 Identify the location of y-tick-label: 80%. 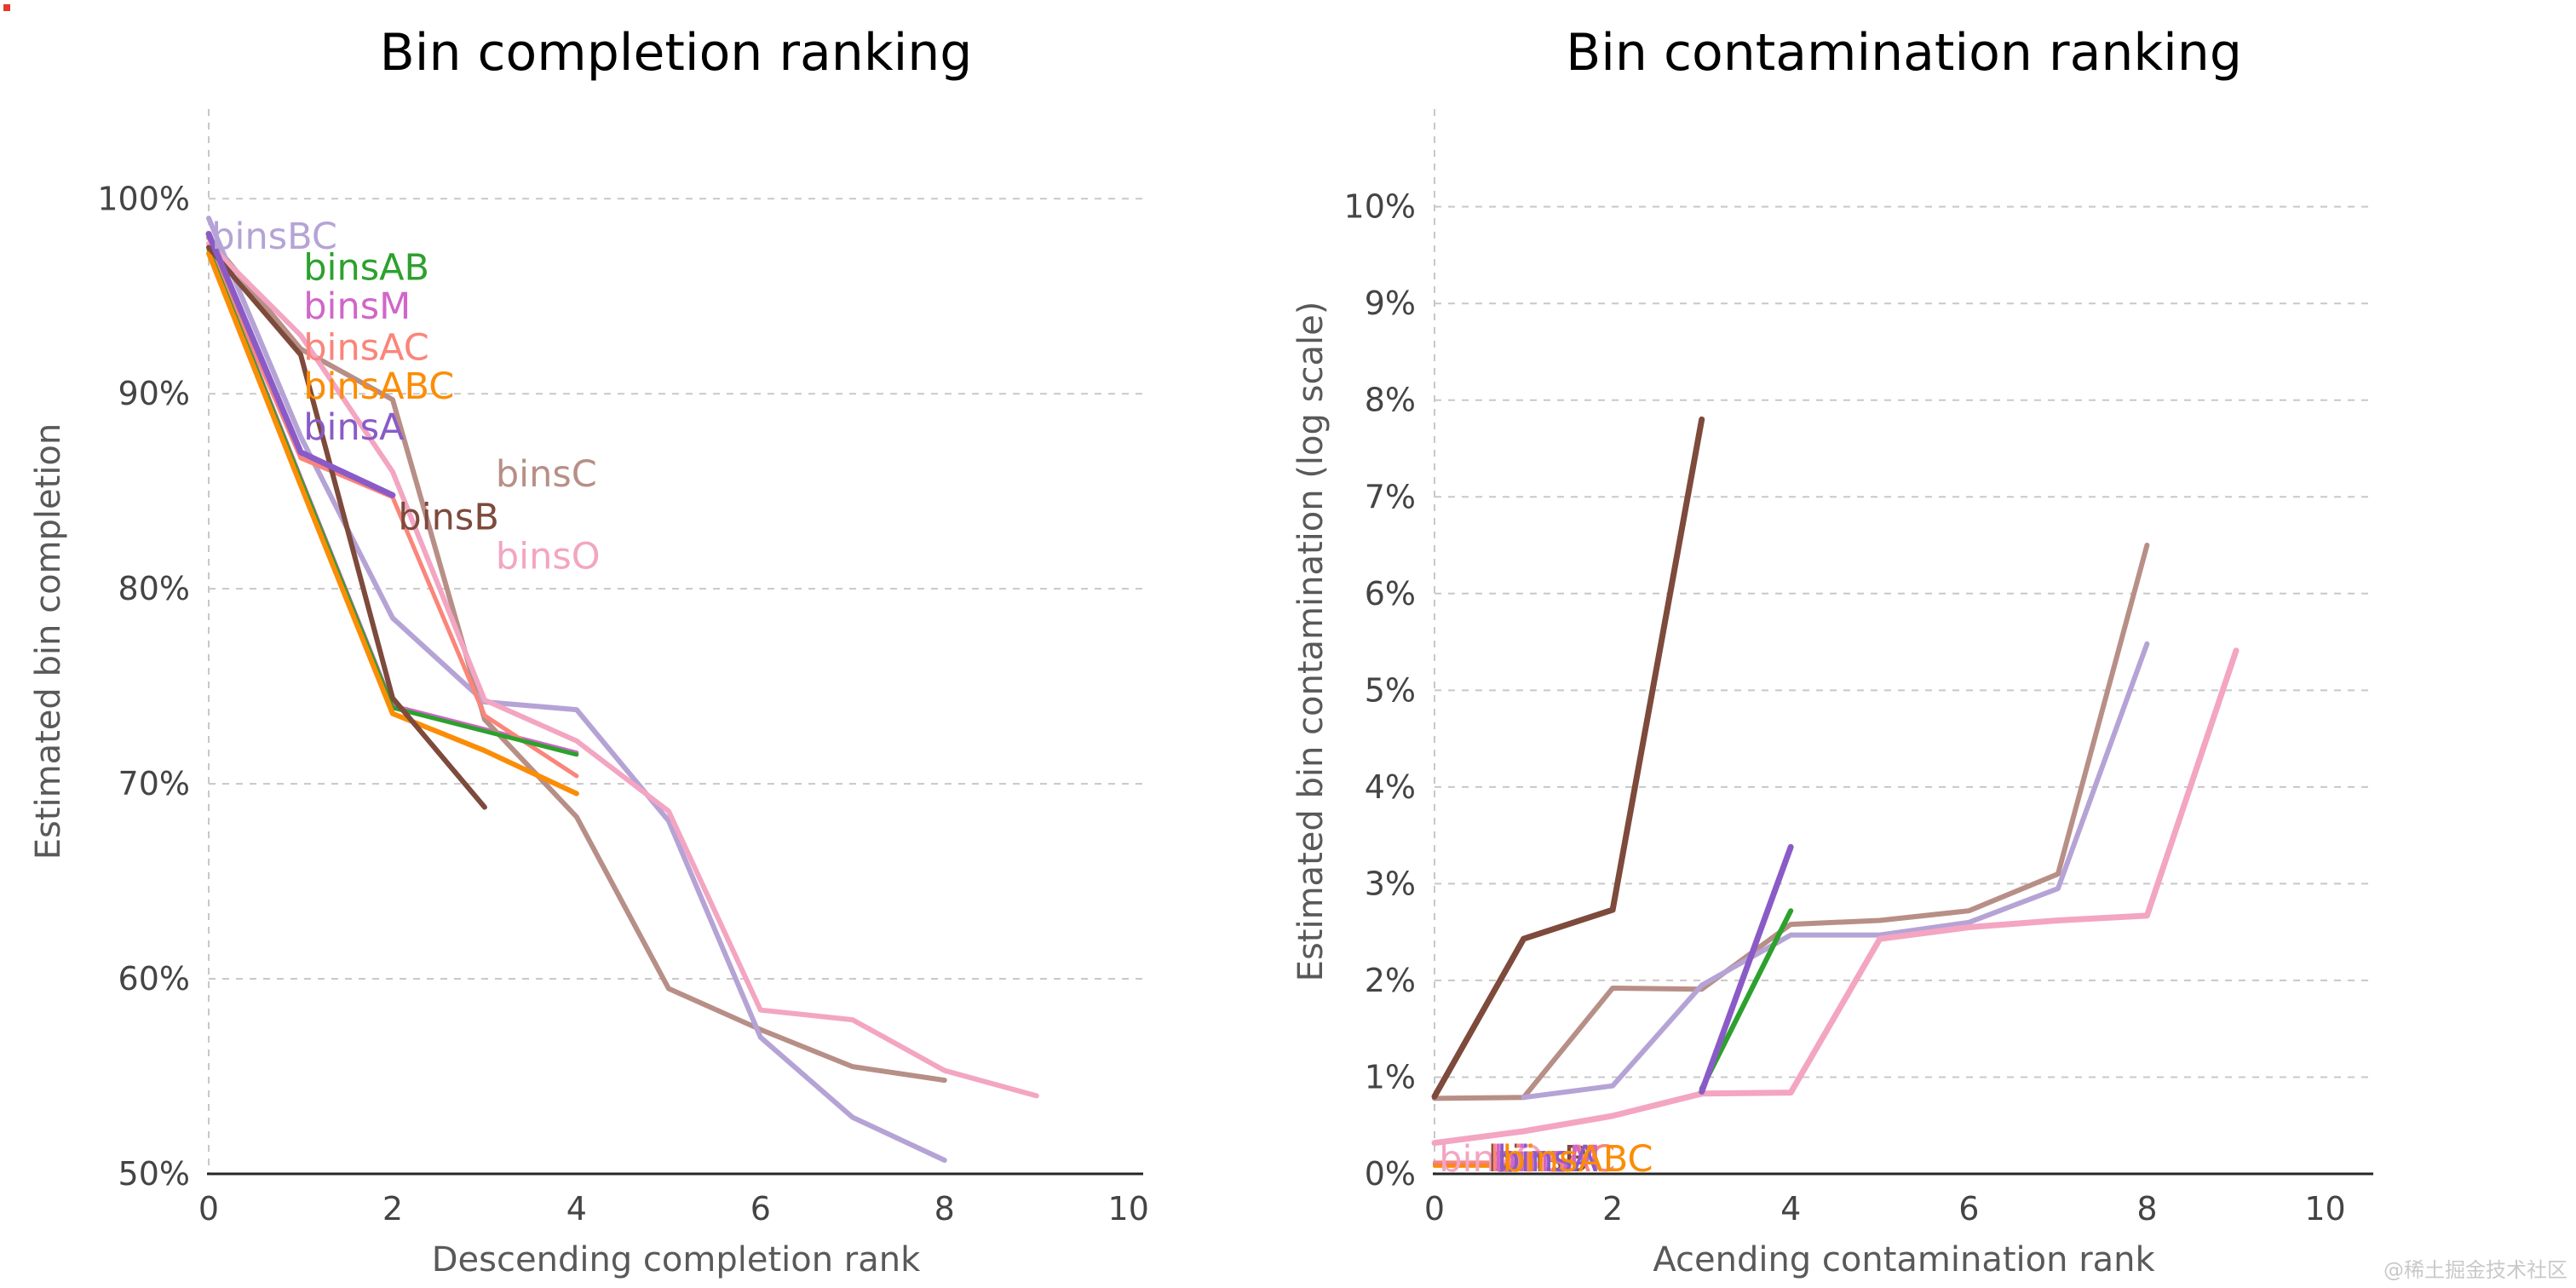
(154, 589).